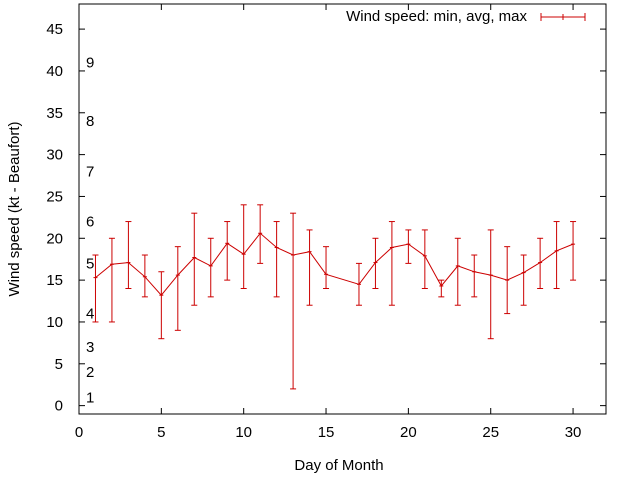  I want to click on y-tick-label: 40, so click(54, 71).